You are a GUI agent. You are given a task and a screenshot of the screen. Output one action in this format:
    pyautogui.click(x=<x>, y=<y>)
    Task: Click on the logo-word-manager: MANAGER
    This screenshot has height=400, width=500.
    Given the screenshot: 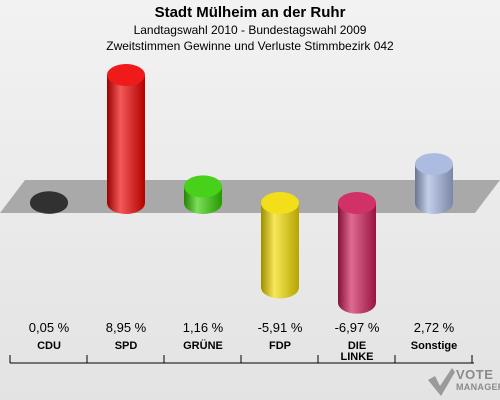 What is the action you would take?
    pyautogui.click(x=478, y=387)
    